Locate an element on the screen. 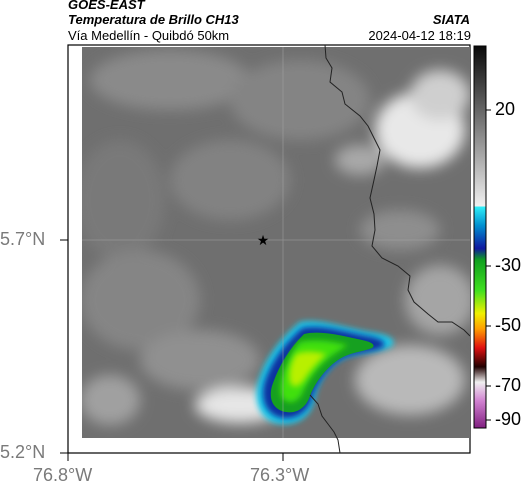 This screenshot has width=526, height=491. product-title: Temperatura de Brillo CH13 is located at coordinates (153, 19).